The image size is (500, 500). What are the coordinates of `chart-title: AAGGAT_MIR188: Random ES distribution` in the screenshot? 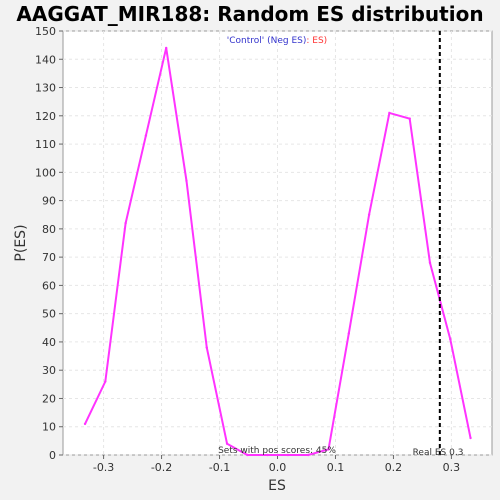 It's located at (249, 14).